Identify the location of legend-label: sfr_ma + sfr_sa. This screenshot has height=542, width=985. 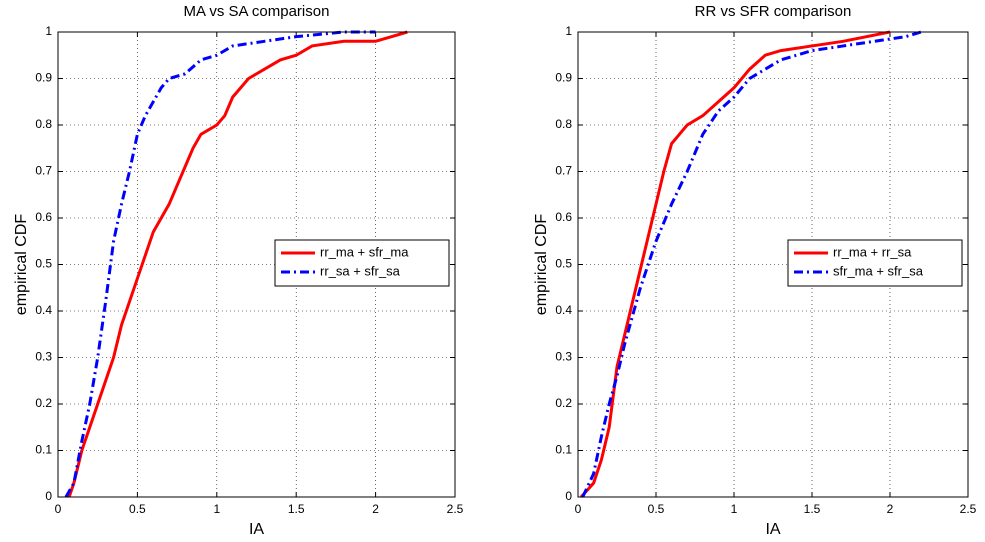
(878, 270).